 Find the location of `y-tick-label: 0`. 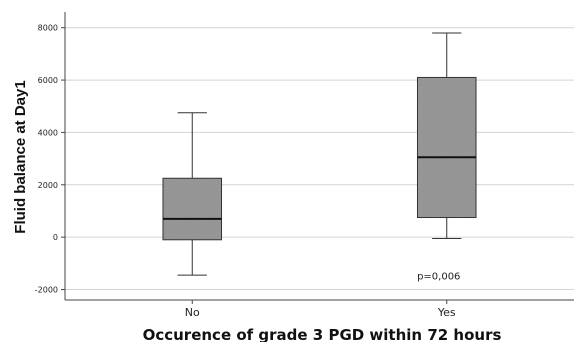

y-tick-label: 0 is located at coordinates (55, 237).